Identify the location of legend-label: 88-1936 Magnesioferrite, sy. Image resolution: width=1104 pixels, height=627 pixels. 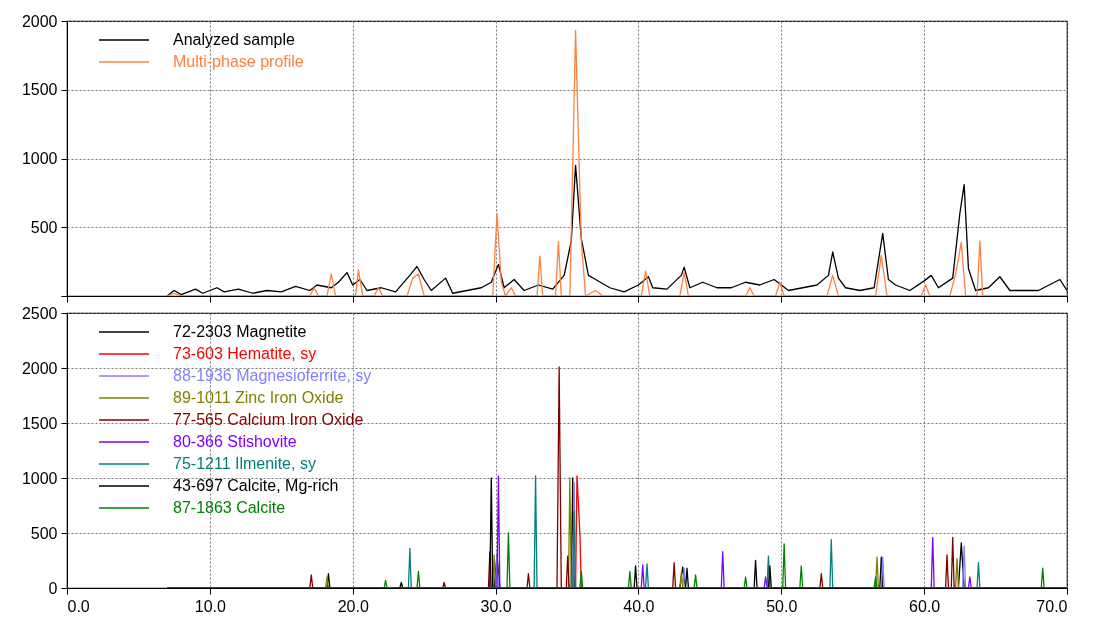
(272, 375).